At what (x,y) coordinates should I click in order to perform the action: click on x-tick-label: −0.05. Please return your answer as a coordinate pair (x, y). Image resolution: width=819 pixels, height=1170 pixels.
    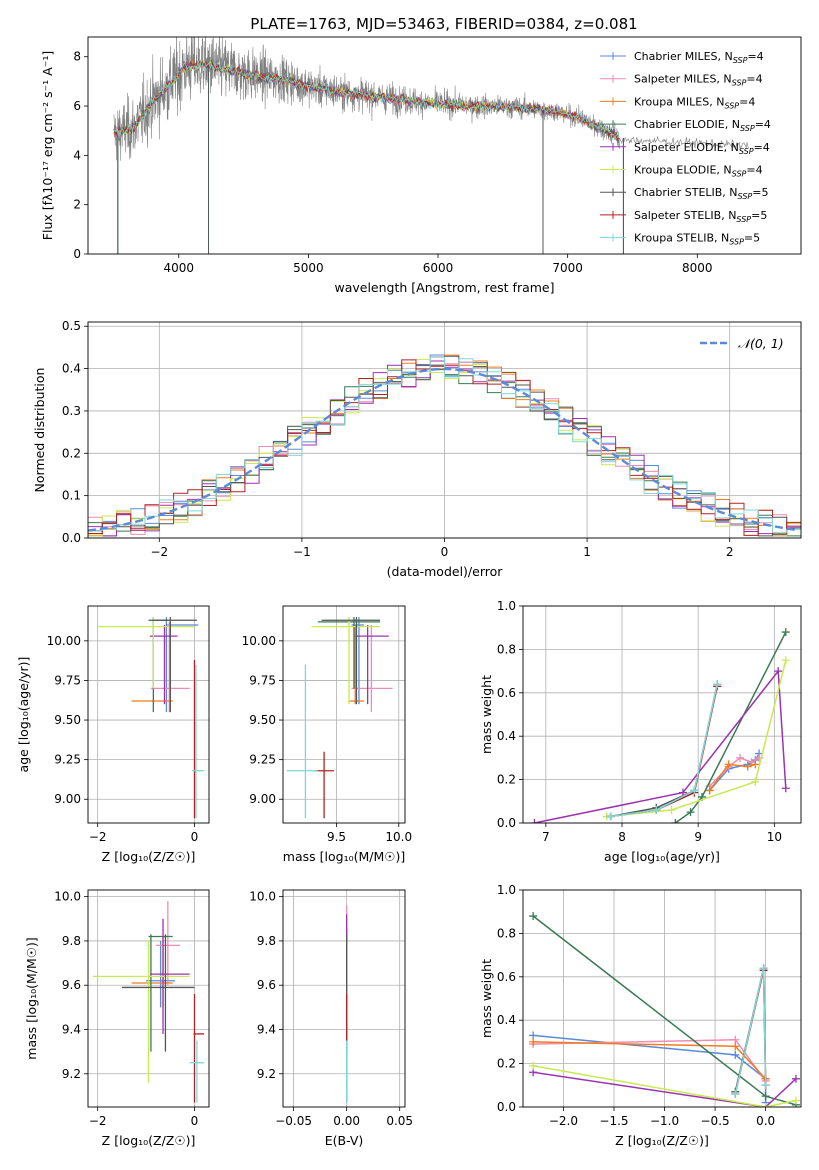
    Looking at the image, I should click on (293, 1121).